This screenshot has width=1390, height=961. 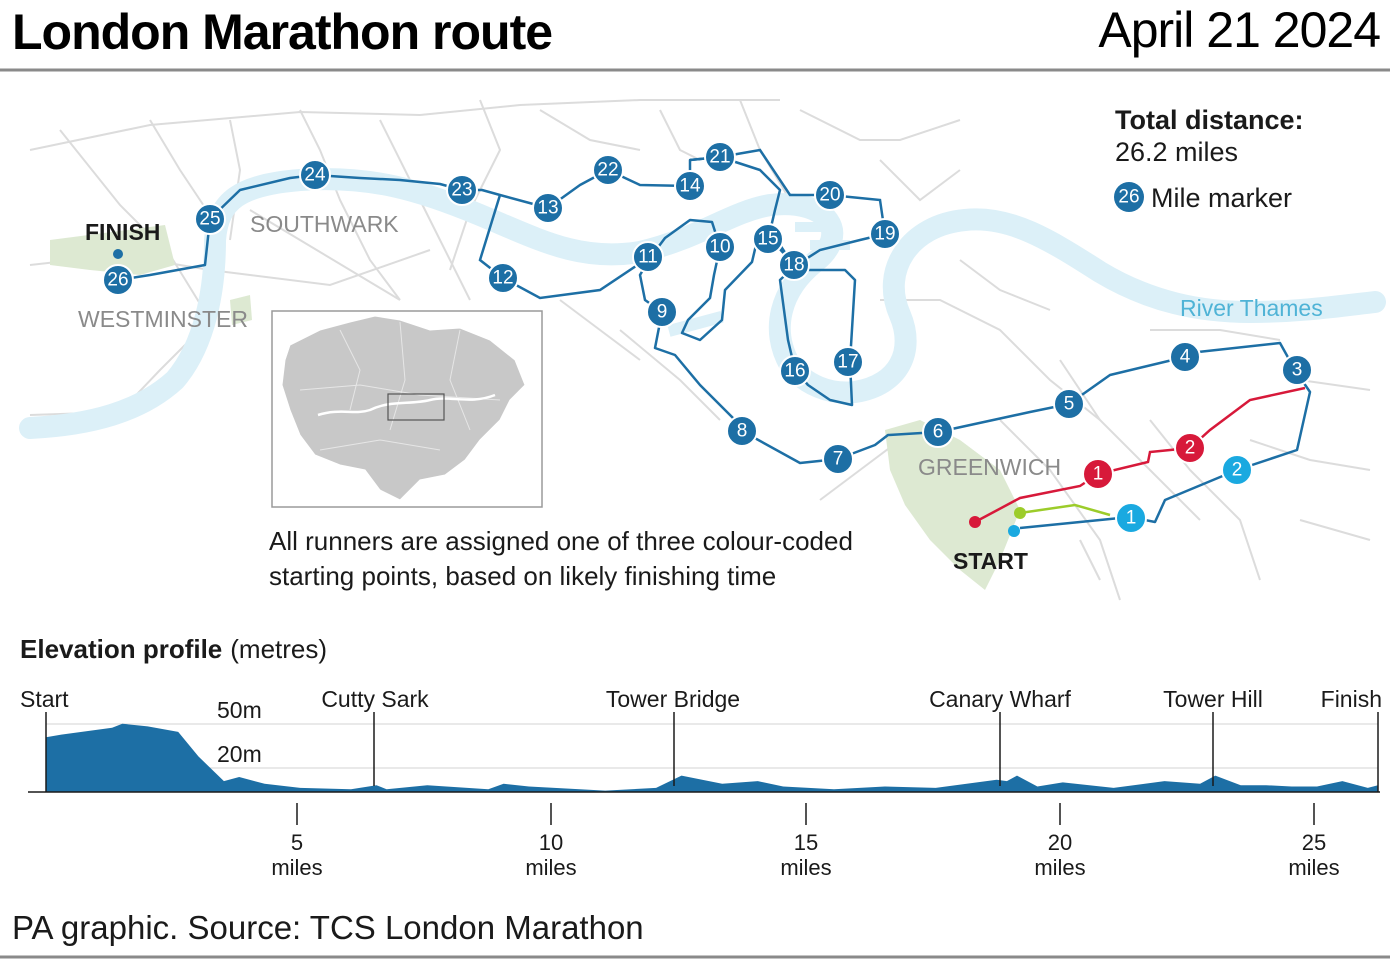 I want to click on mile-marker-23: 23, so click(x=462, y=190).